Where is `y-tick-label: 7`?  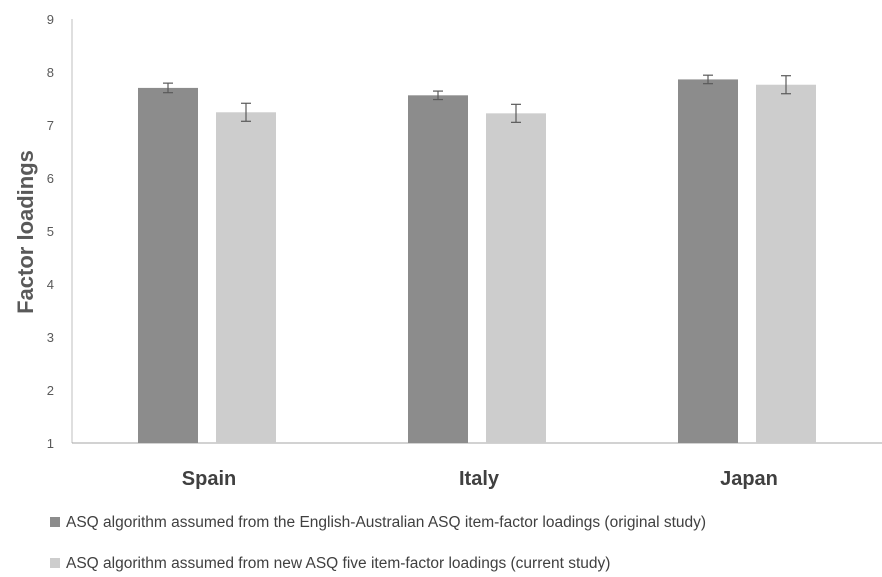 y-tick-label: 7 is located at coordinates (50, 125).